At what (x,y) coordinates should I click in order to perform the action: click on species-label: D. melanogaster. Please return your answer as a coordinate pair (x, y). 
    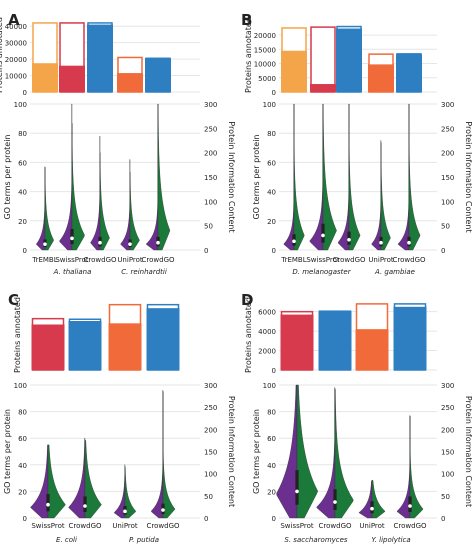
    Looking at the image, I should click on (321, 272).